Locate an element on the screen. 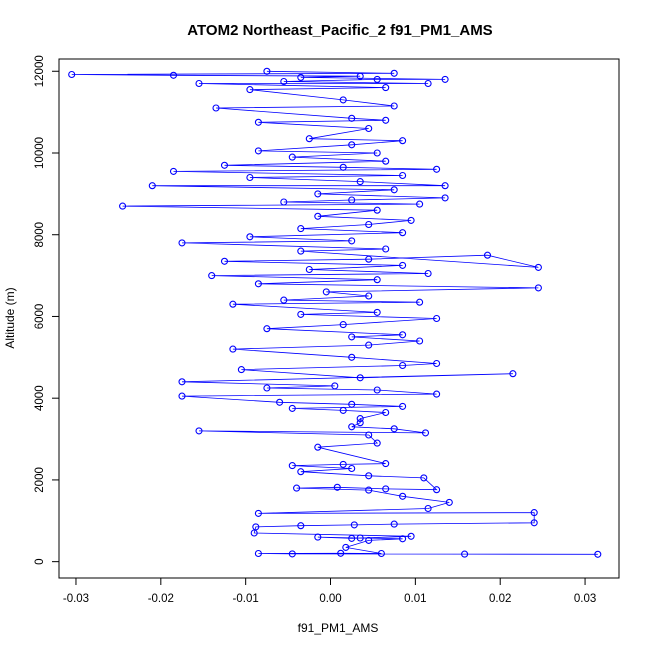 This screenshot has width=650, height=650. x-tick-label: -0.03 is located at coordinates (76, 599).